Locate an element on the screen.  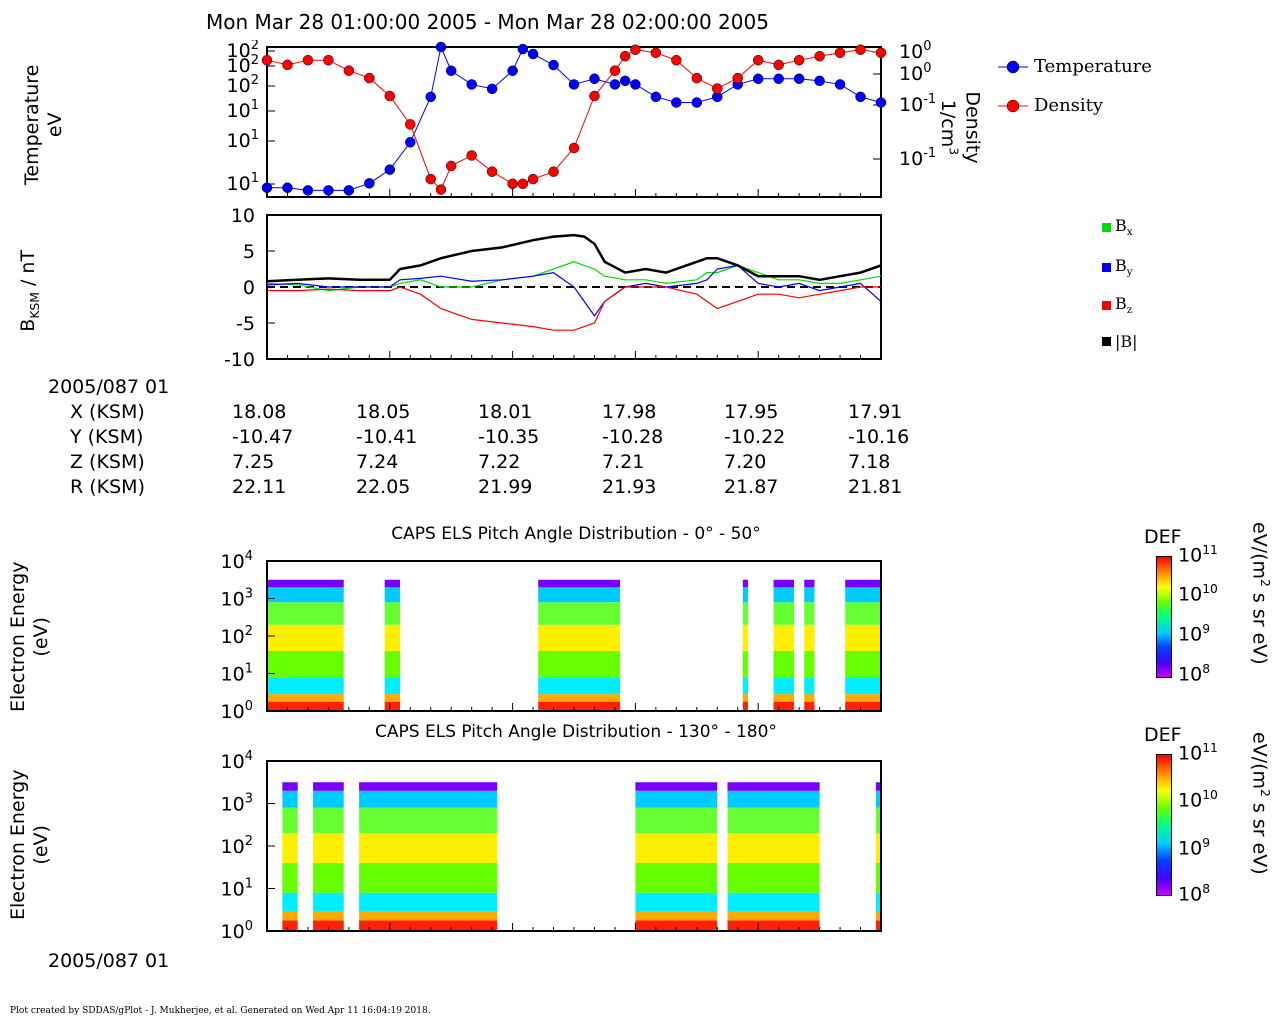
ephemeris-value: 7.21 is located at coordinates (623, 462).